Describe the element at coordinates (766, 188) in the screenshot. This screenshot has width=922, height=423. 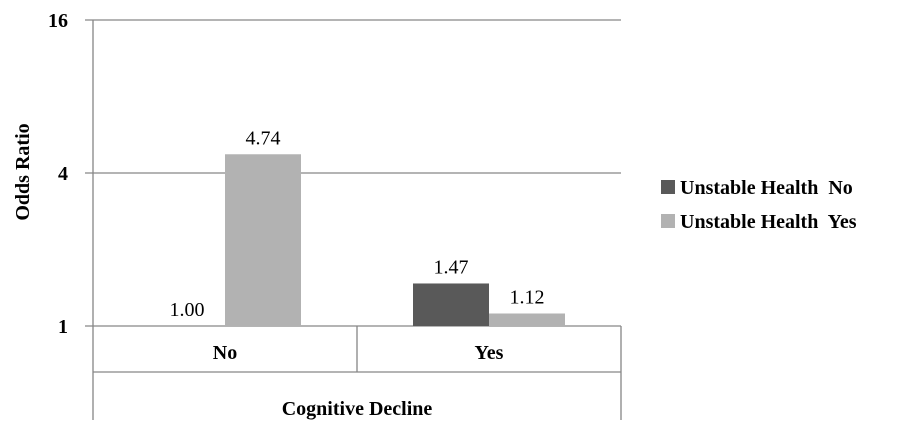
I see `legend-label-series-1: Unstable Health No` at that location.